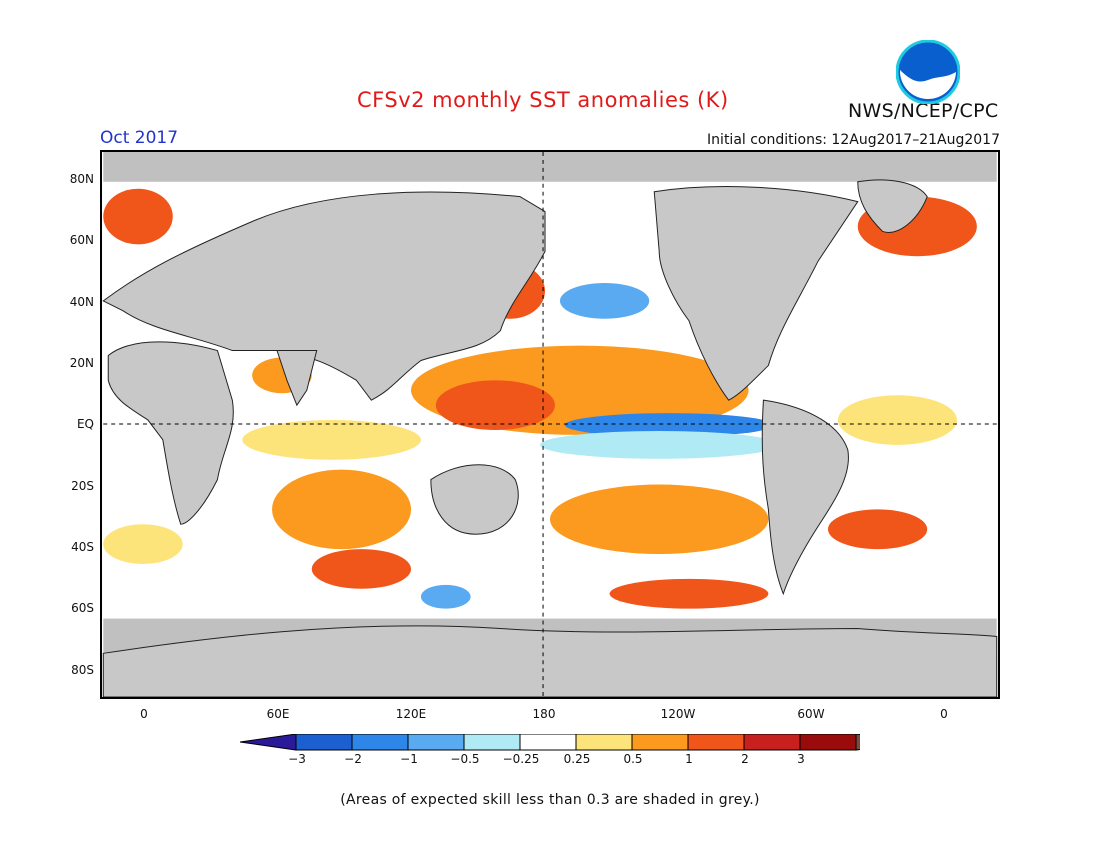 This screenshot has height=850, width=1100. What do you see at coordinates (353, 759) in the screenshot?
I see `colorbar-label: −2` at bounding box center [353, 759].